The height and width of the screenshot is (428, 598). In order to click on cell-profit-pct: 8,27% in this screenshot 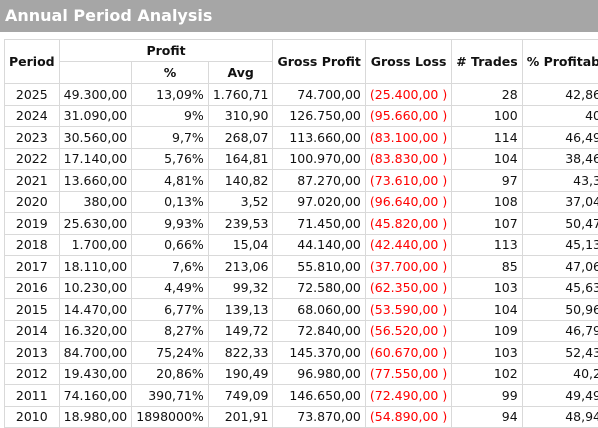, I will do `click(170, 330)`.